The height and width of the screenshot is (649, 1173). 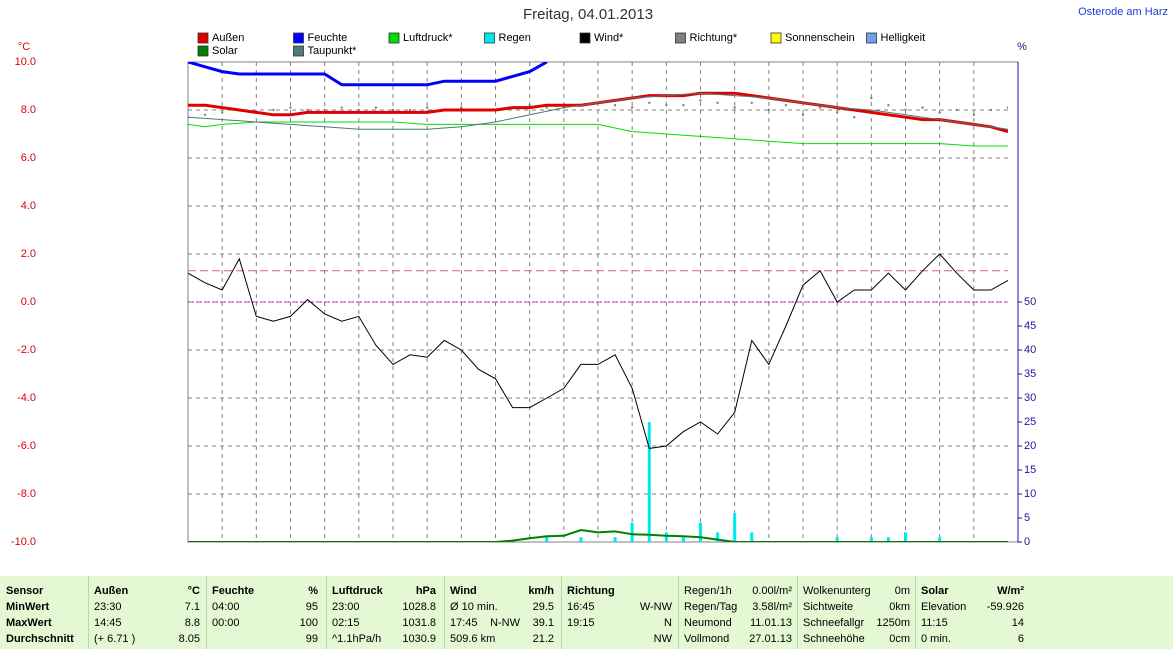 What do you see at coordinates (655, 607) in the screenshot?
I see `table-cell: W-NW` at bounding box center [655, 607].